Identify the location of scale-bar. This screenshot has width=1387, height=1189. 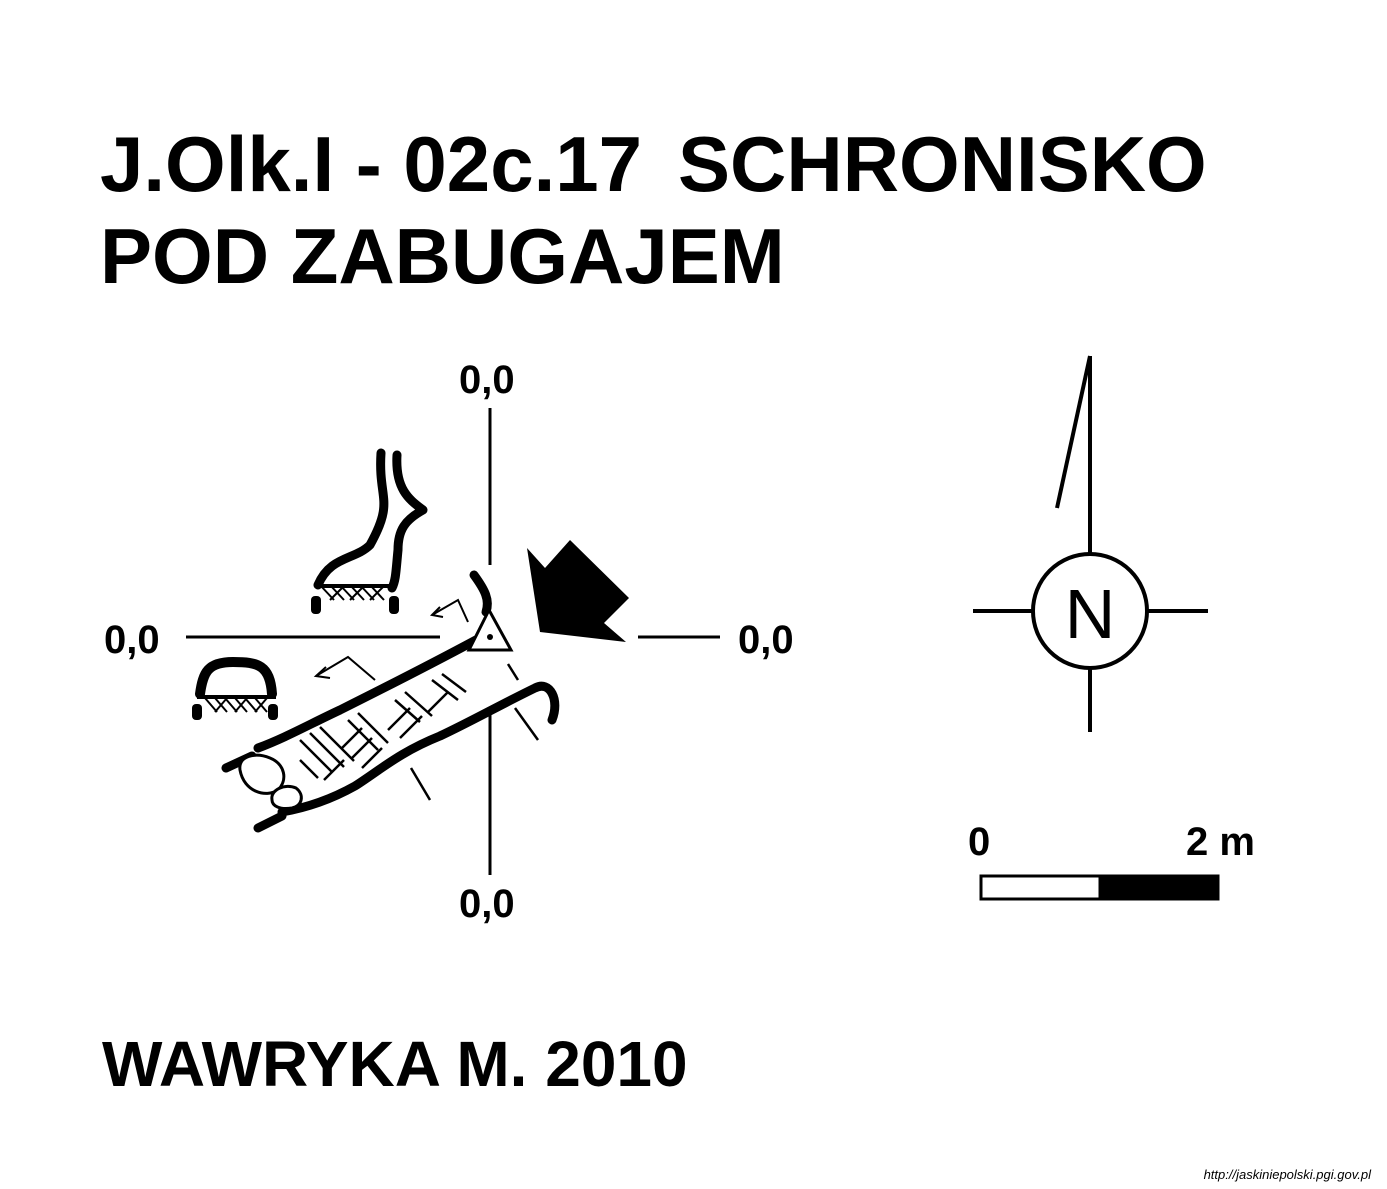
(1099, 887).